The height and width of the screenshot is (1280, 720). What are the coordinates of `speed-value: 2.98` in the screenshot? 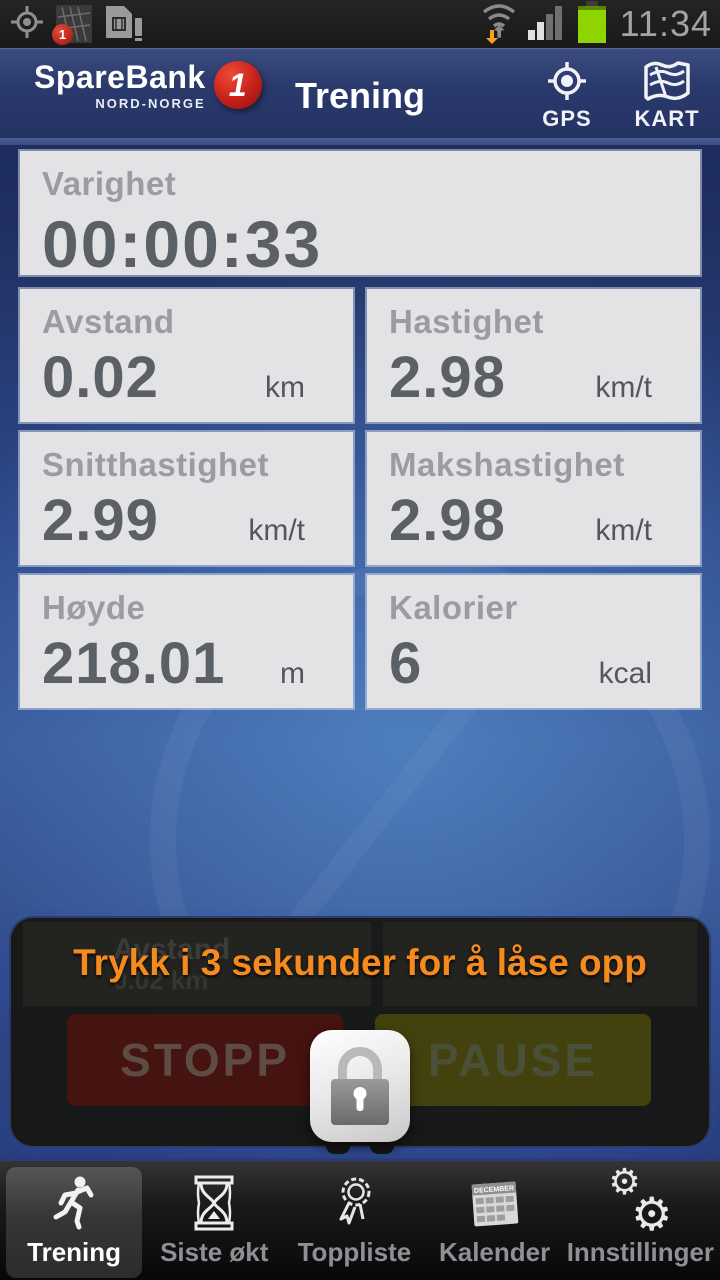 It's located at (447, 377).